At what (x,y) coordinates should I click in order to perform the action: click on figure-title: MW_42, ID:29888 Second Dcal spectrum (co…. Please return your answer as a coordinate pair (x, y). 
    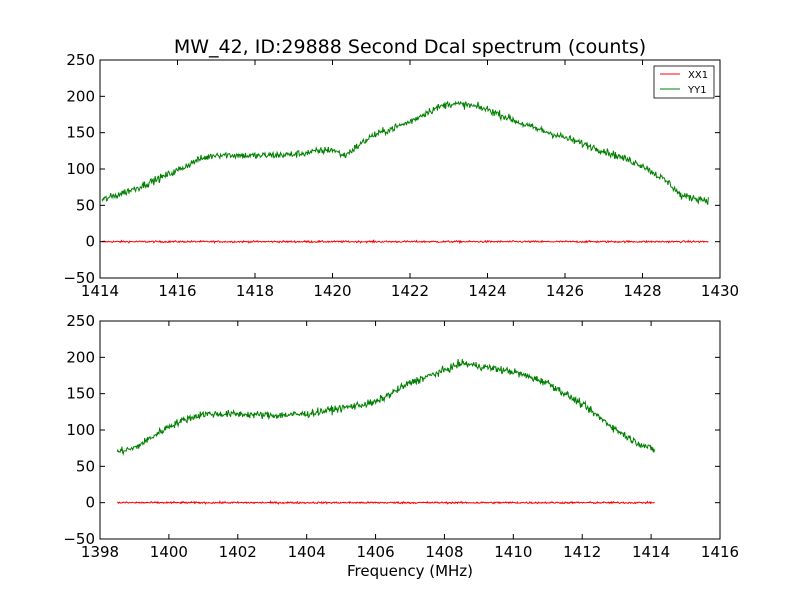
    Looking at the image, I should click on (410, 47).